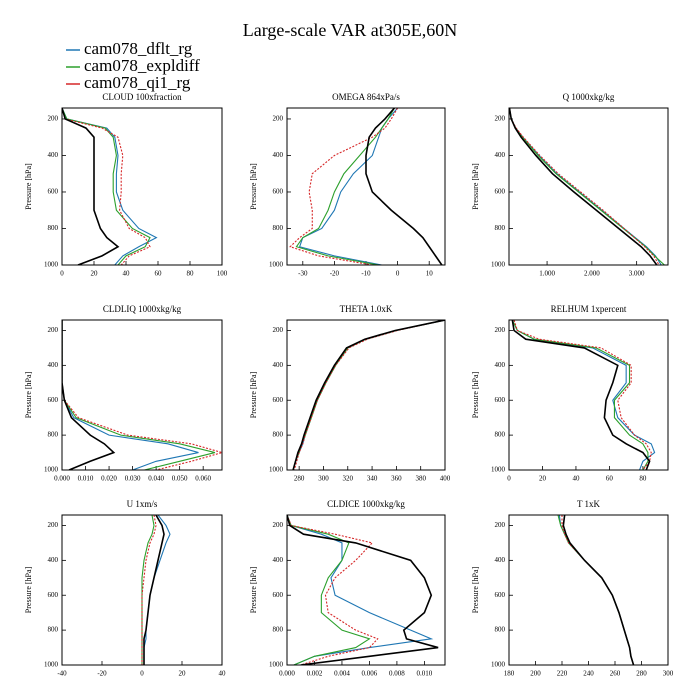 The height and width of the screenshot is (700, 700). I want to click on x-tick-label: 0.060, so click(203, 479).